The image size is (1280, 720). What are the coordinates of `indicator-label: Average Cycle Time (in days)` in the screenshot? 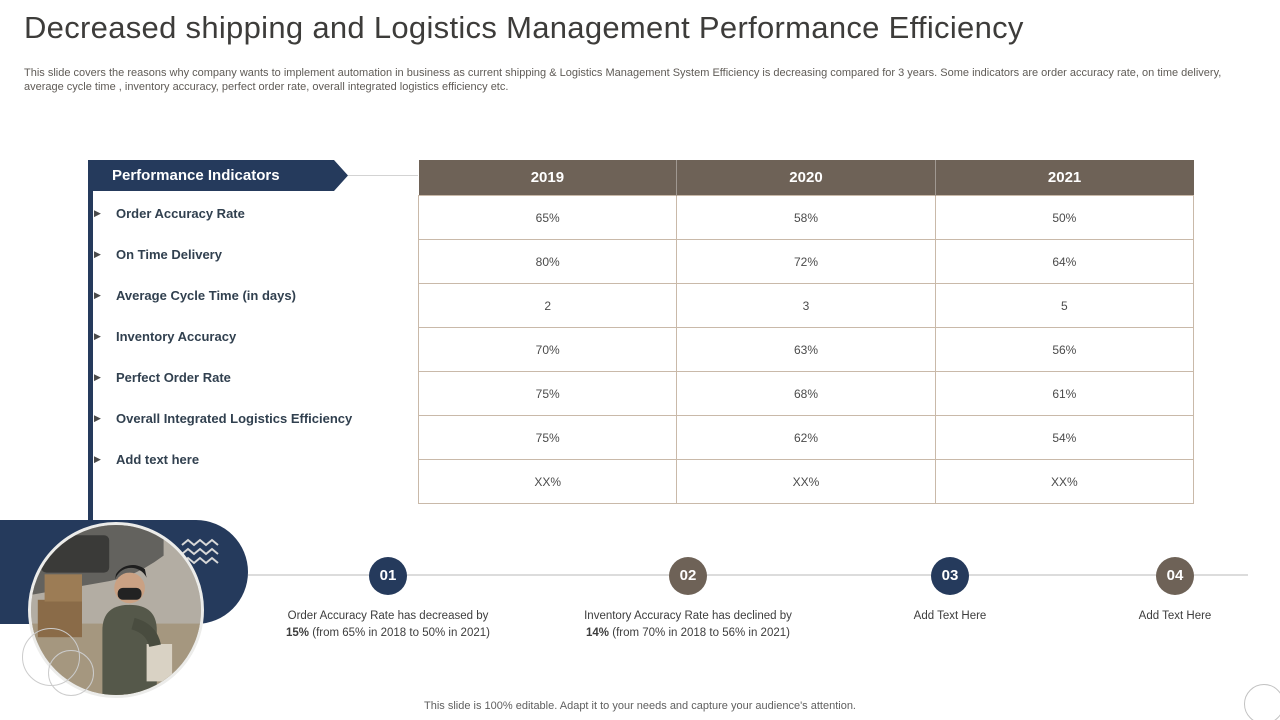 It's located at (206, 295).